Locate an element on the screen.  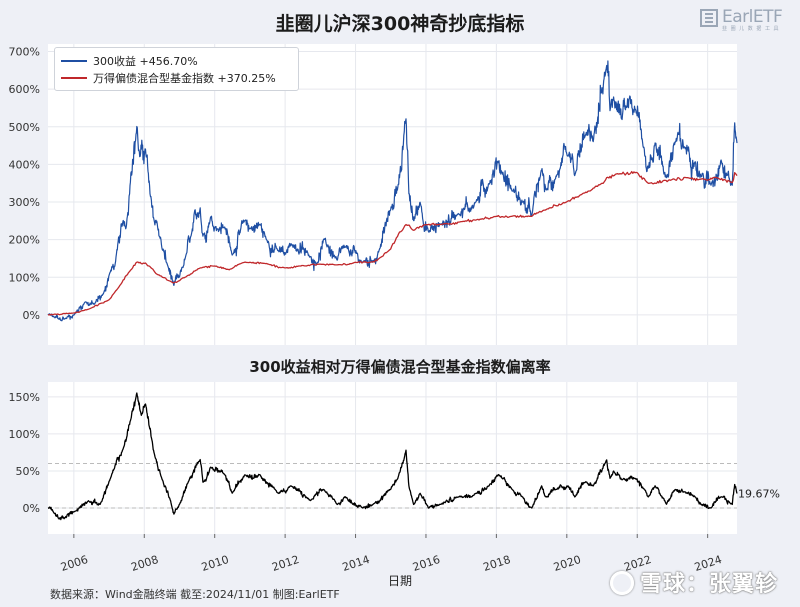
earletf-logo: EarlETF 韭 圈 儿 数 据 工 具 is located at coordinates (744, 19).